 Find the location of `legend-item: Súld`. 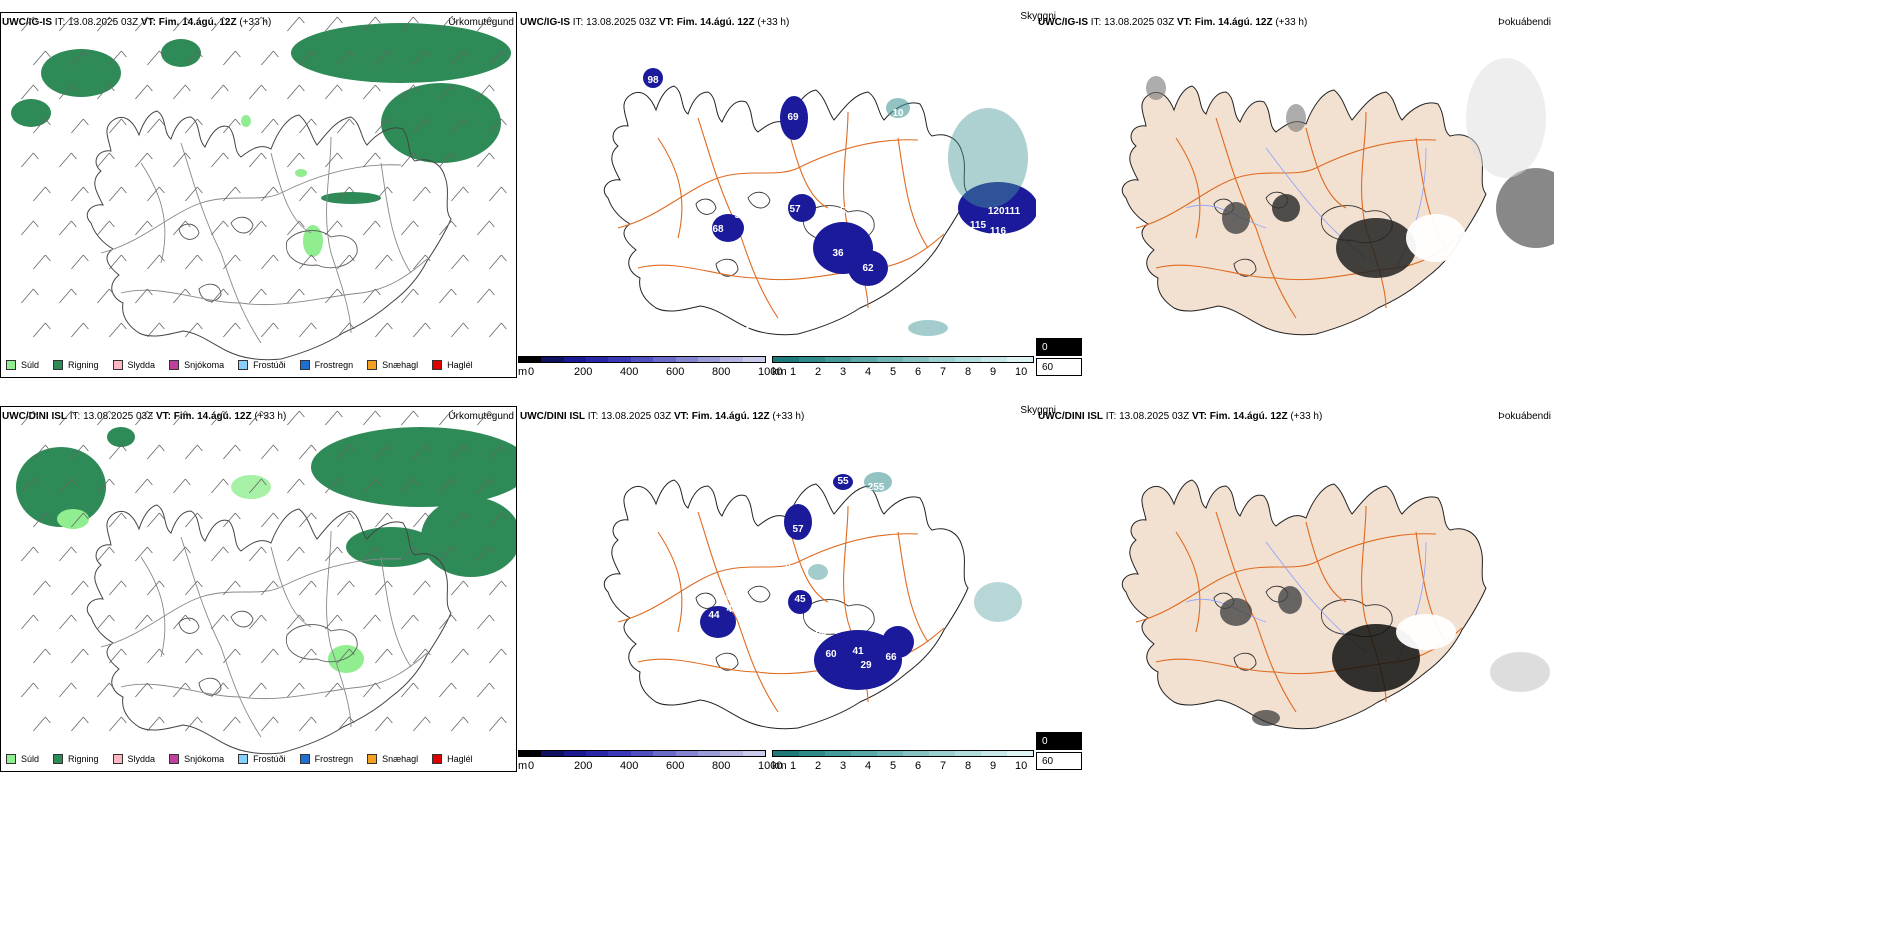

legend-item: Súld is located at coordinates (22, 365).